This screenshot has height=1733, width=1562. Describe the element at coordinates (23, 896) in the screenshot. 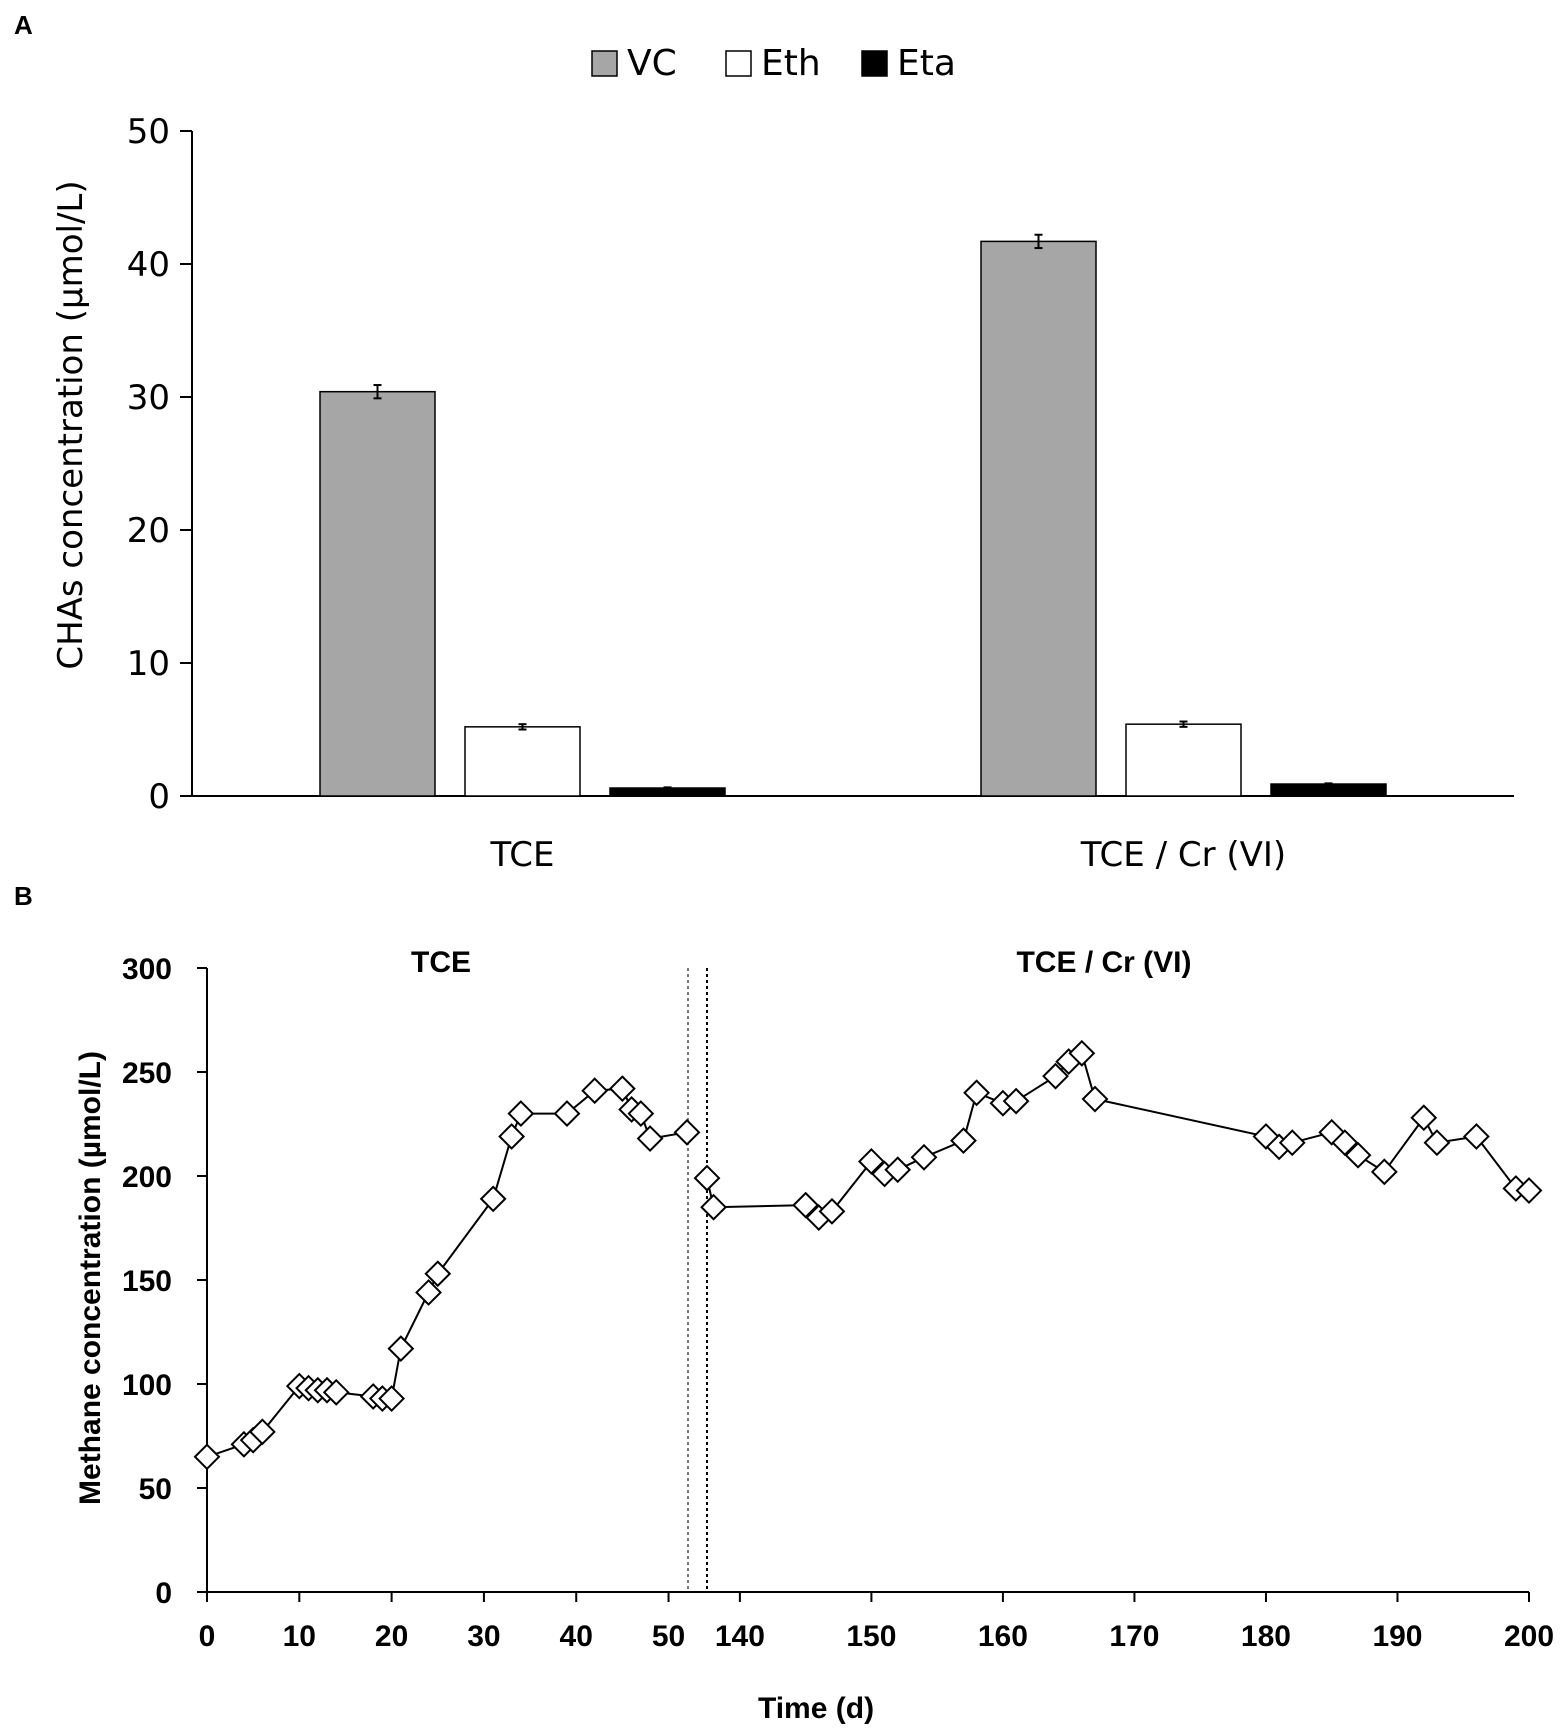

I see `panel-b-letter: B` at that location.